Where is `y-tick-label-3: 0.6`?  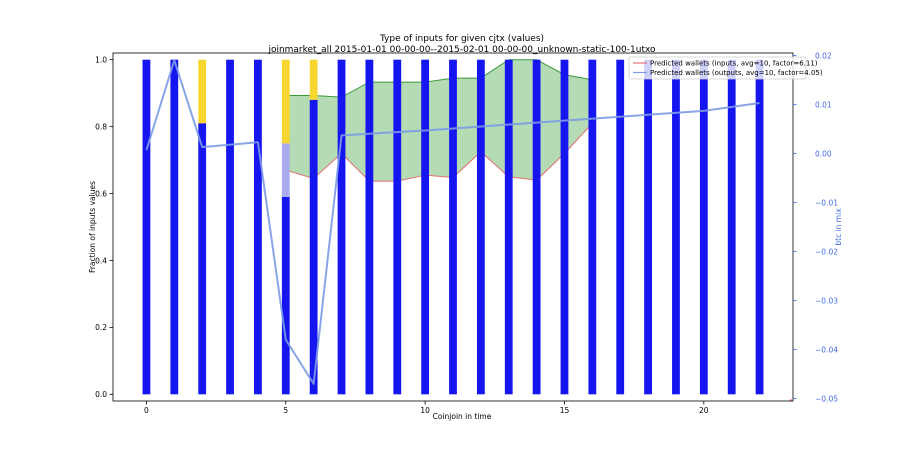
y-tick-label-3: 0.6 is located at coordinates (101, 193).